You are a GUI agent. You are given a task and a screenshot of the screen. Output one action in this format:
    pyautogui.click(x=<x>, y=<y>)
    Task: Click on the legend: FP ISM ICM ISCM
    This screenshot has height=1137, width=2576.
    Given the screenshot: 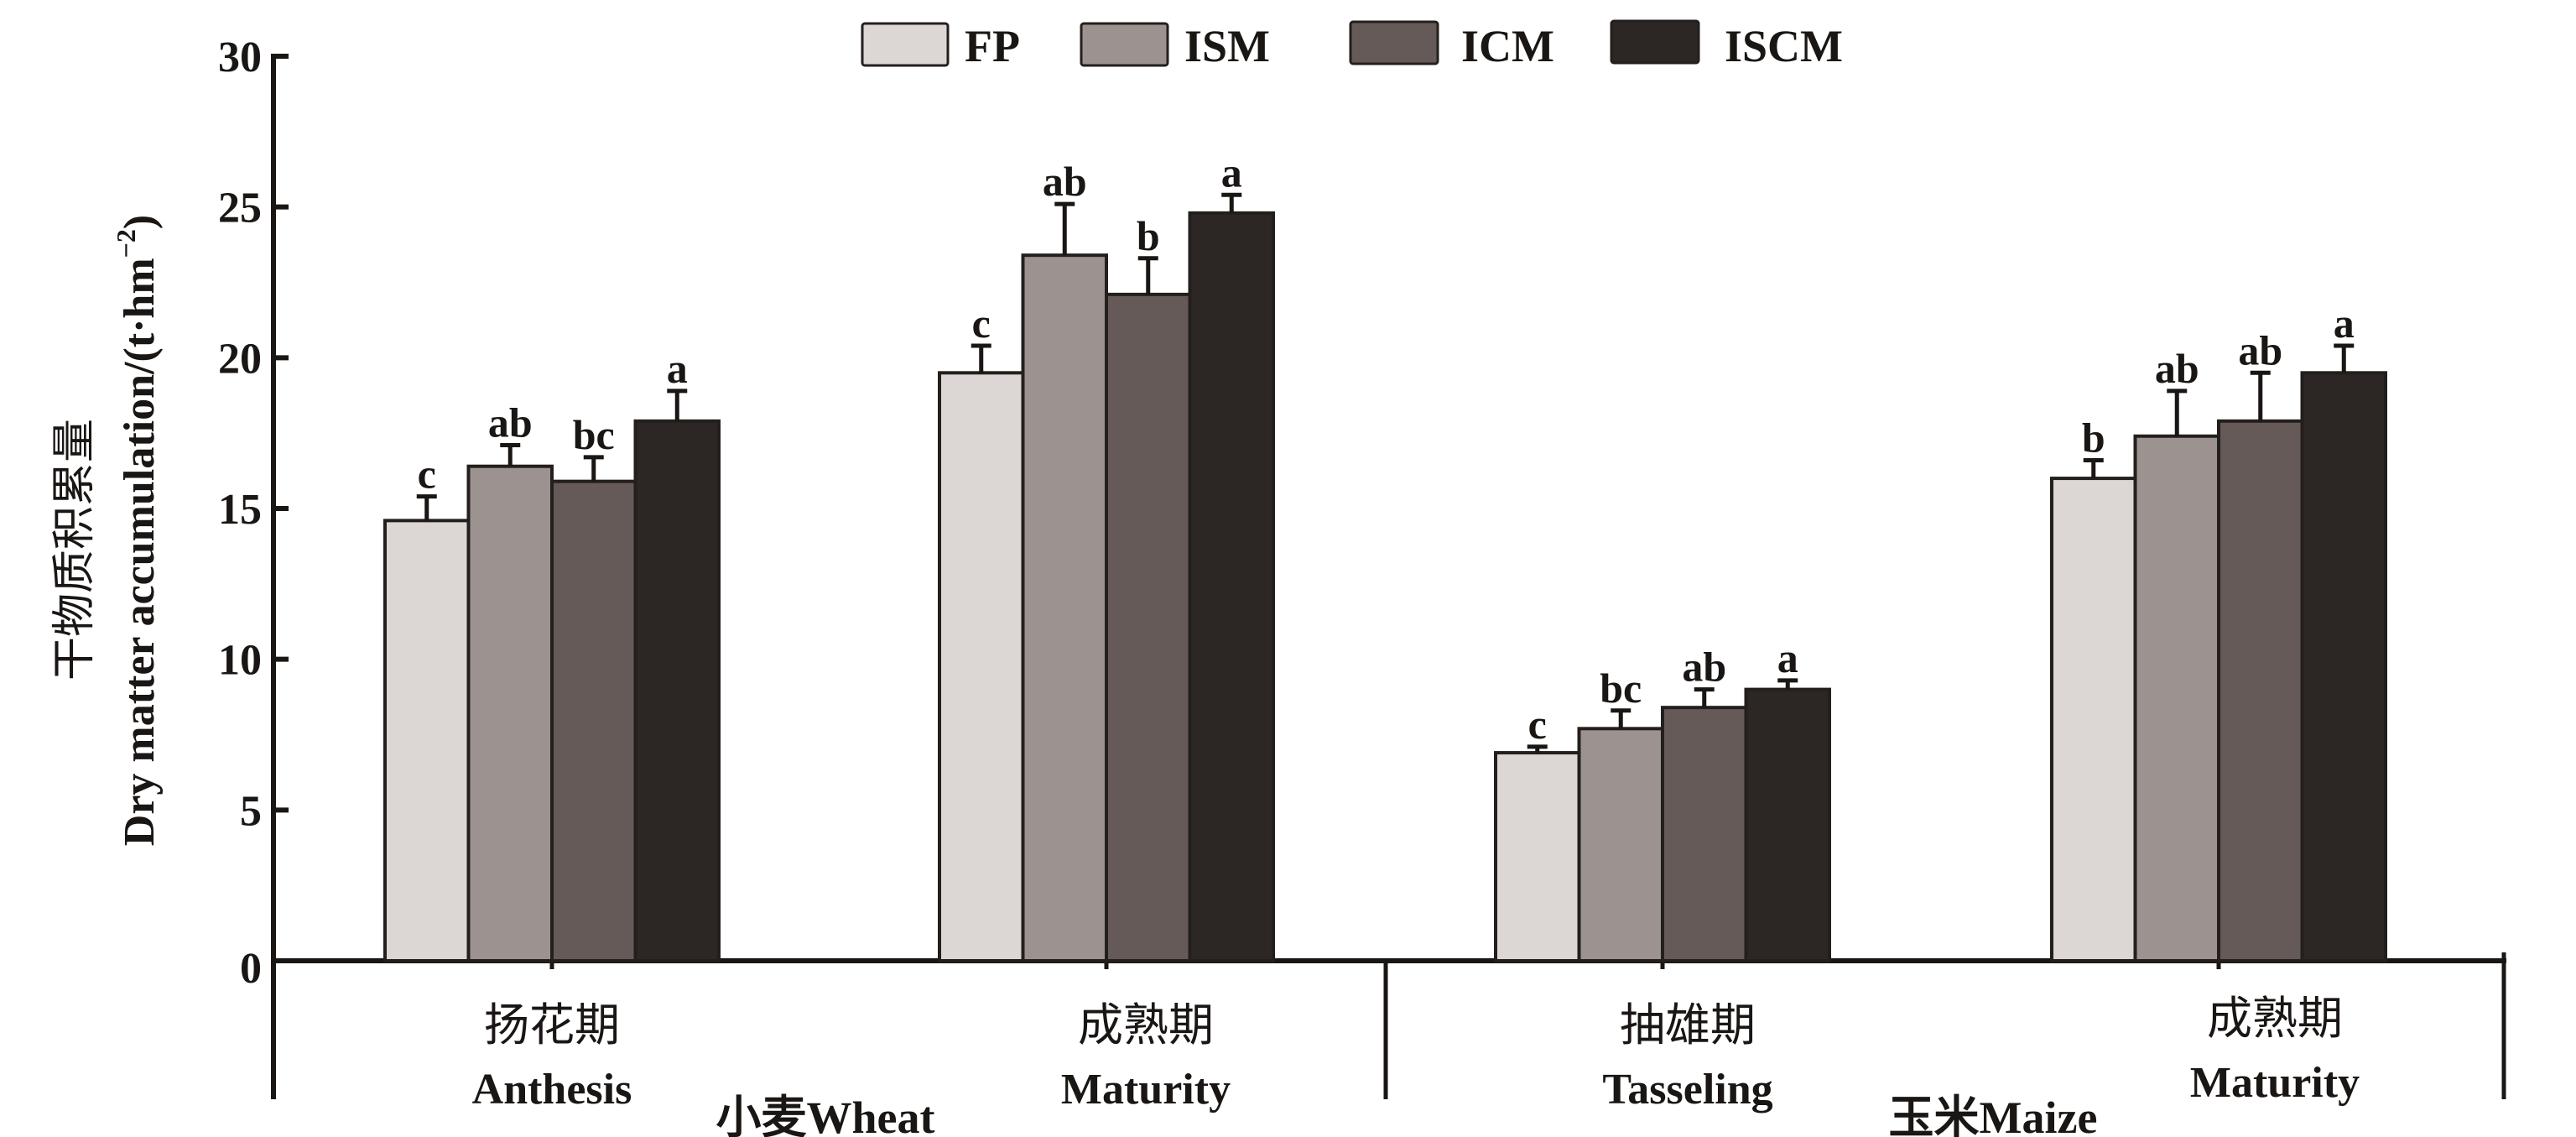 What is the action you would take?
    pyautogui.click(x=1352, y=45)
    